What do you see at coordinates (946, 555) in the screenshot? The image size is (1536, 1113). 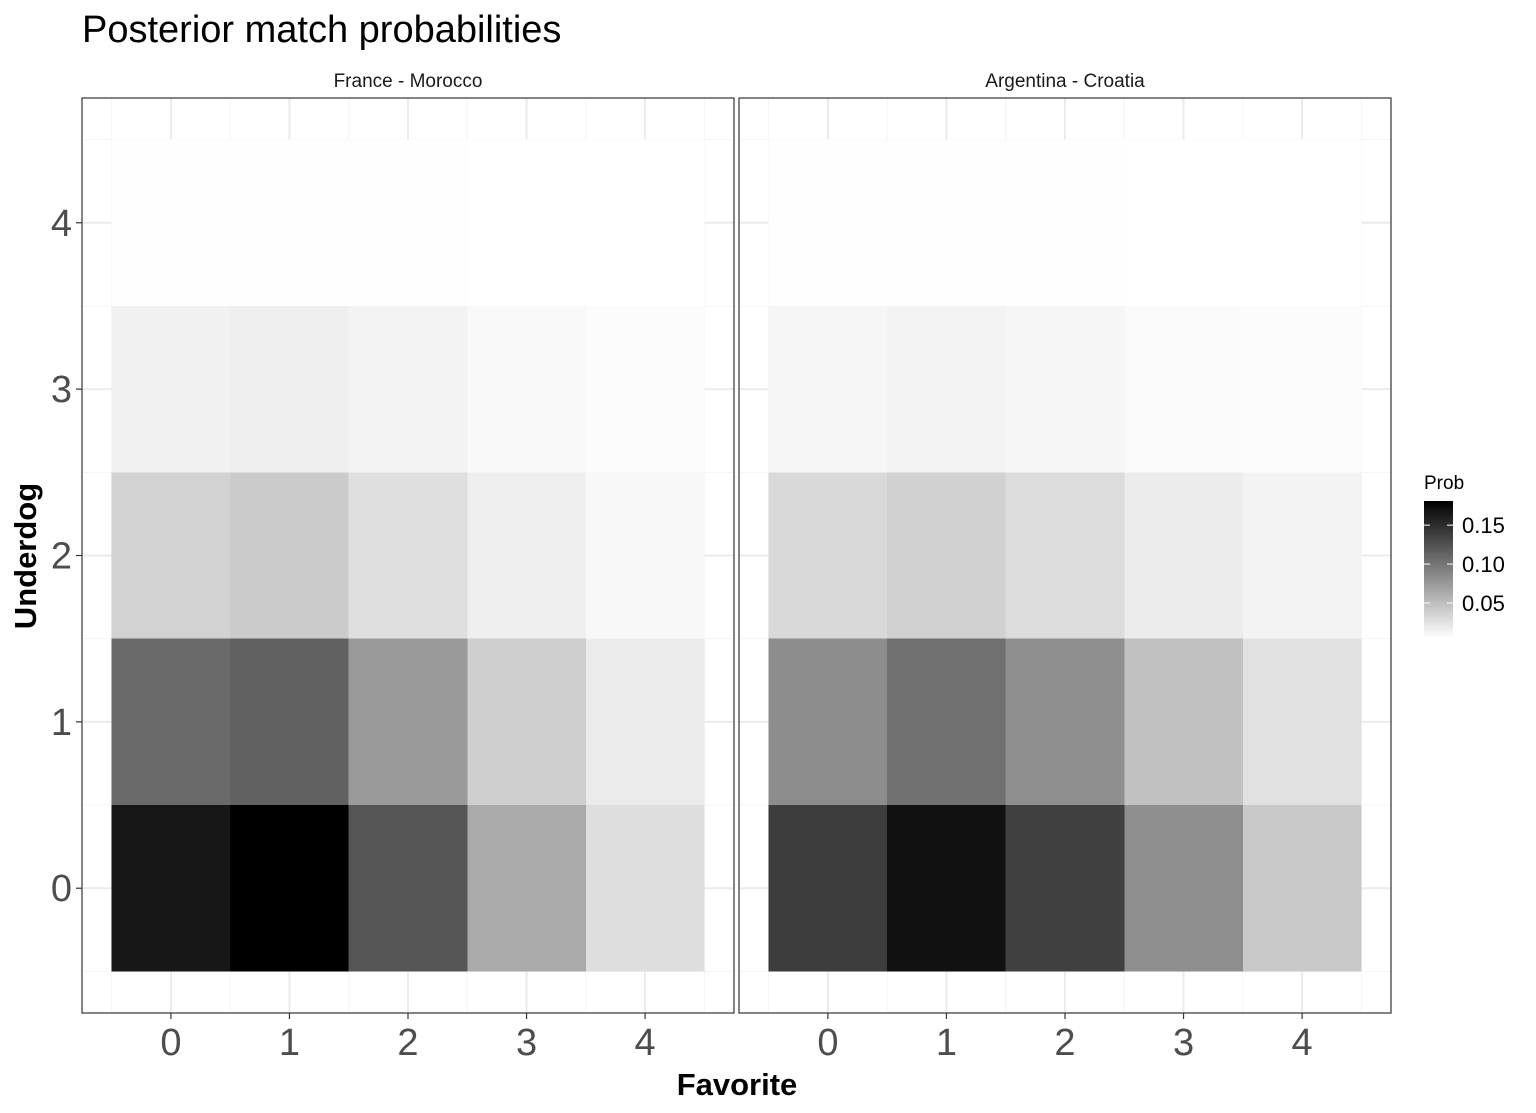 I see `heatmap-tile: 0.037` at bounding box center [946, 555].